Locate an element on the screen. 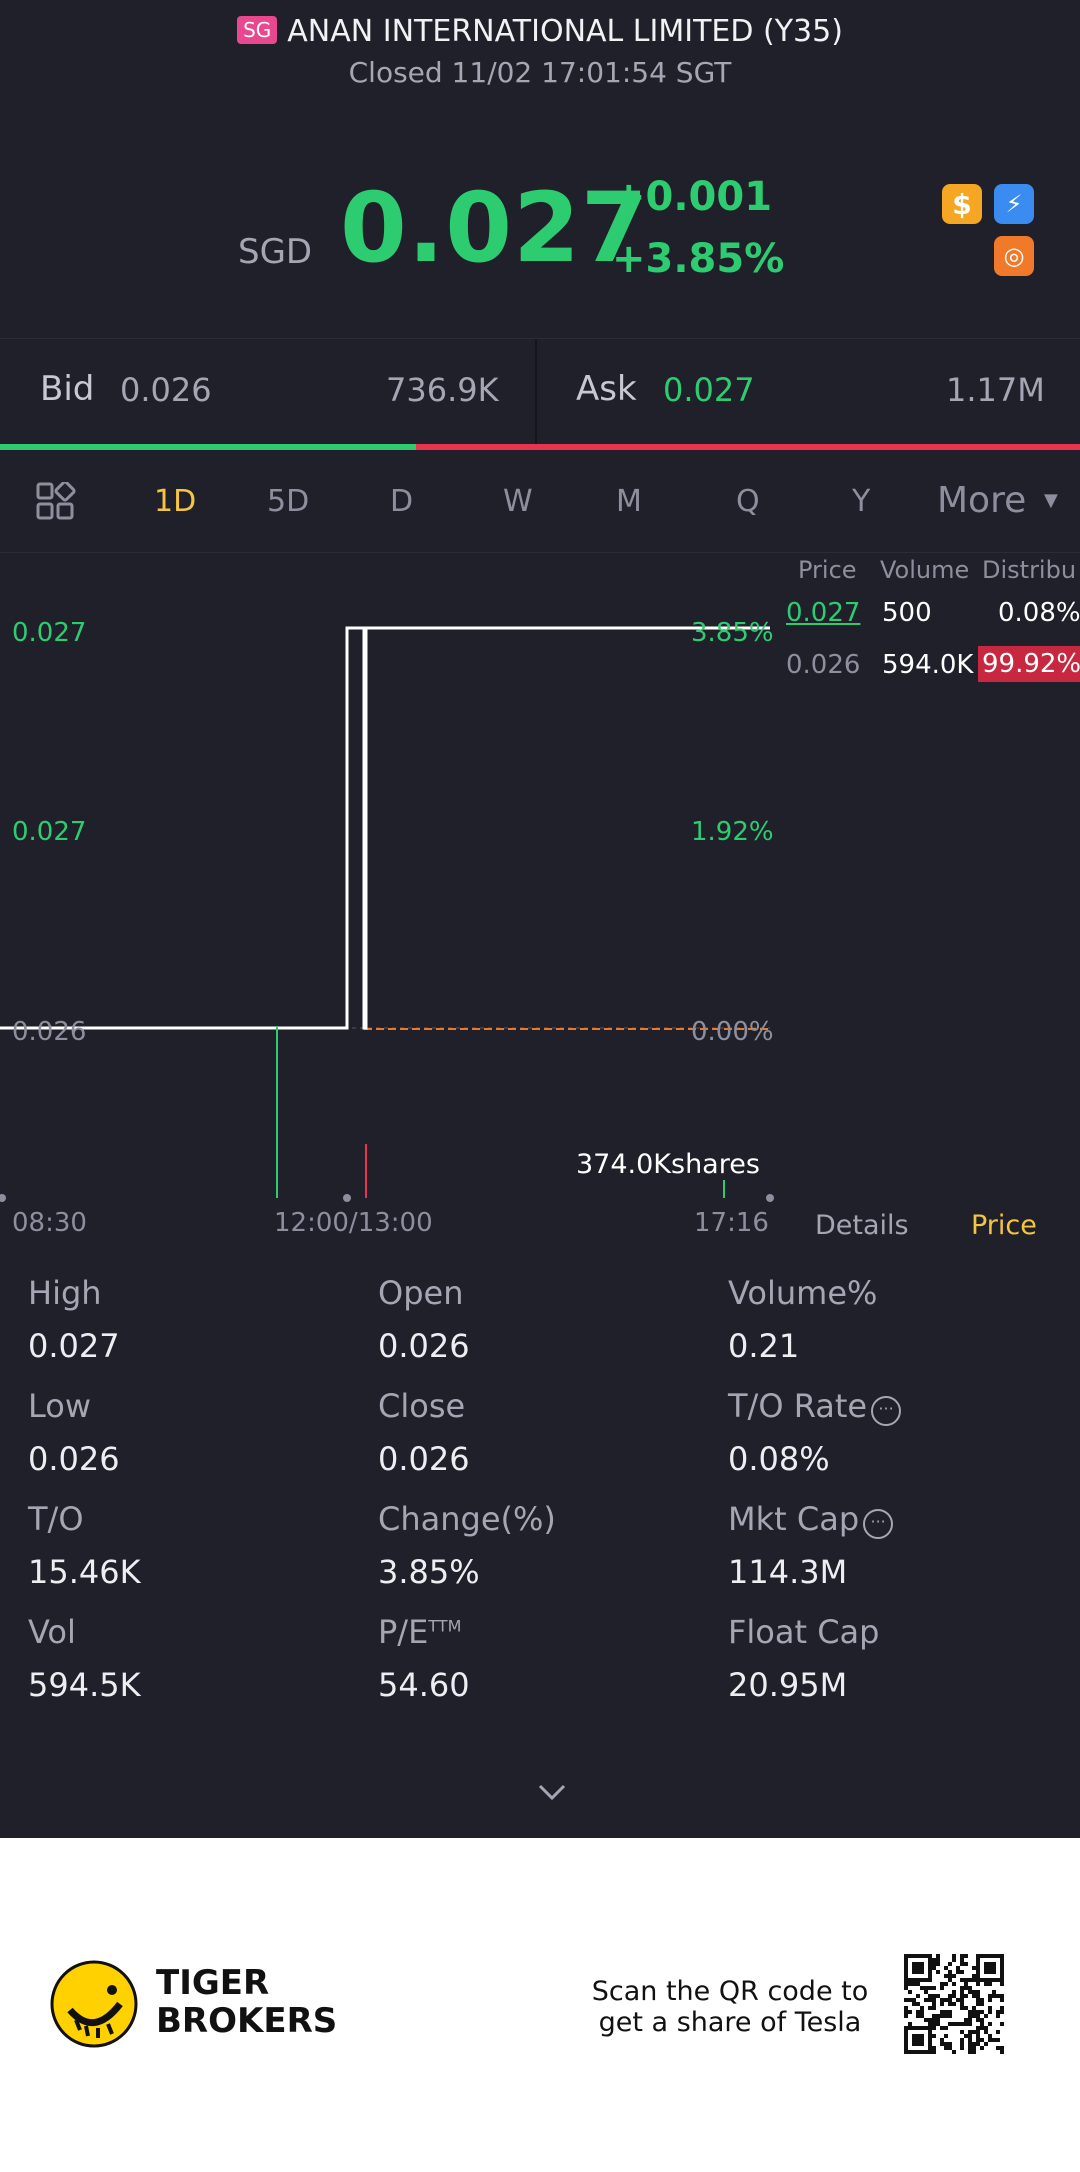 Image resolution: width=1080 pixels, height=2172 pixels. dollar-icon: $ is located at coordinates (962, 204).